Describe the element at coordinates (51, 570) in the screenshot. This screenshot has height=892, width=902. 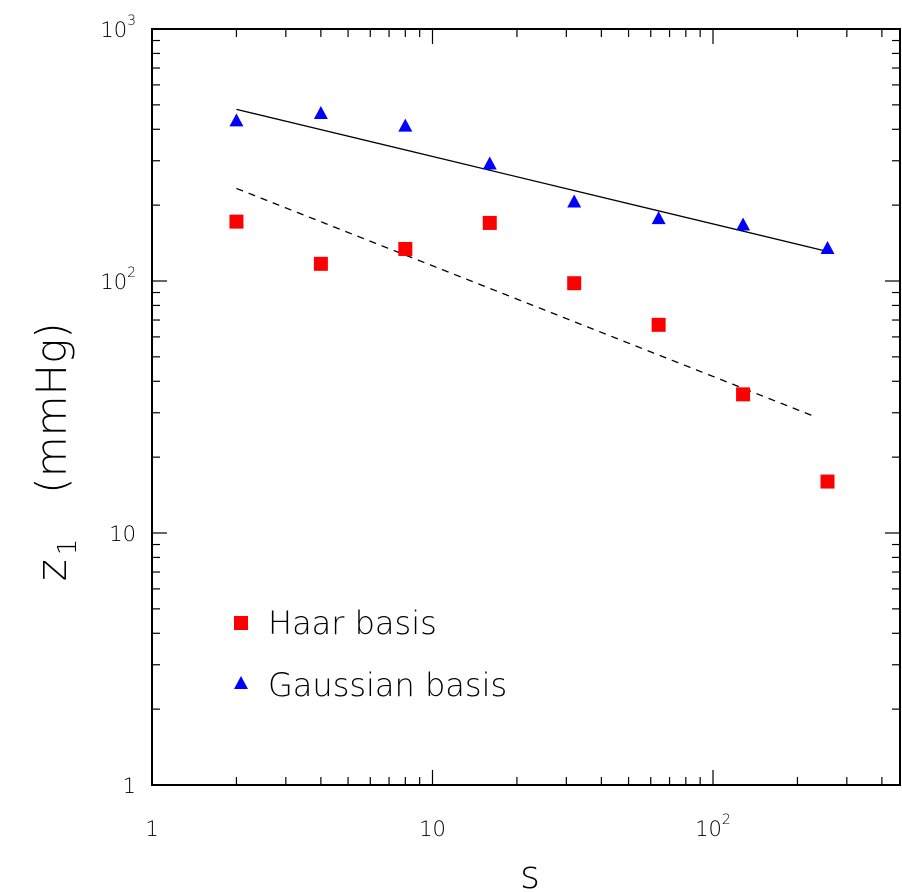
I see `y-axis-title-main: z` at that location.